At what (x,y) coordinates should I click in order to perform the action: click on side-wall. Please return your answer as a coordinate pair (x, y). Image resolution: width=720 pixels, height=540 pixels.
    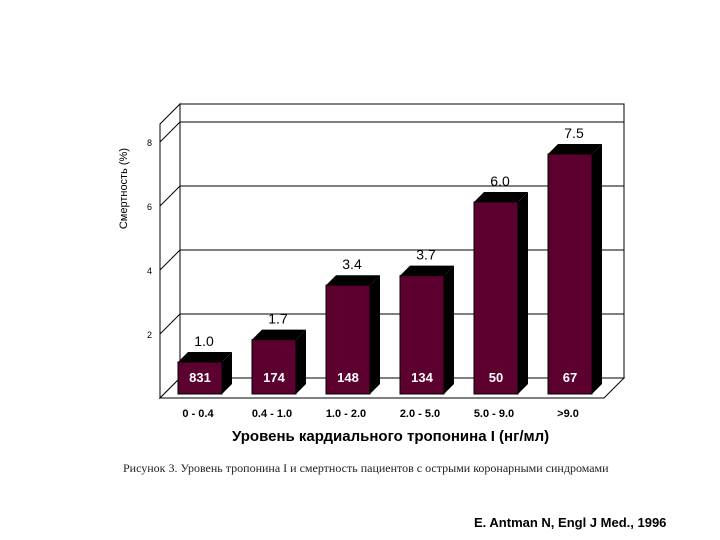
    Looking at the image, I should click on (170, 251).